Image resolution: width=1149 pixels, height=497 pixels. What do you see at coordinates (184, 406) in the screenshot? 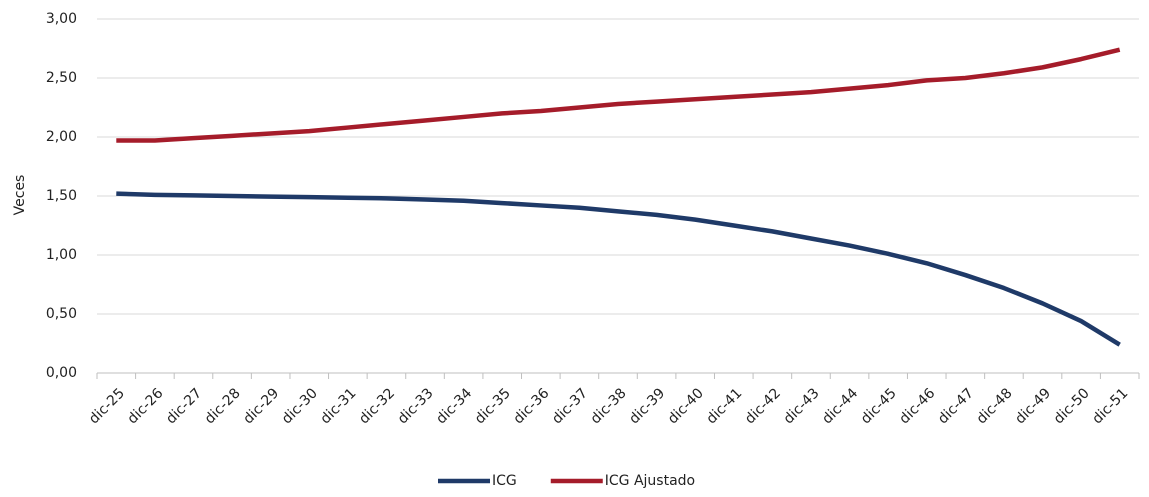
I see `x-tick-label: dic-27` at bounding box center [184, 406].